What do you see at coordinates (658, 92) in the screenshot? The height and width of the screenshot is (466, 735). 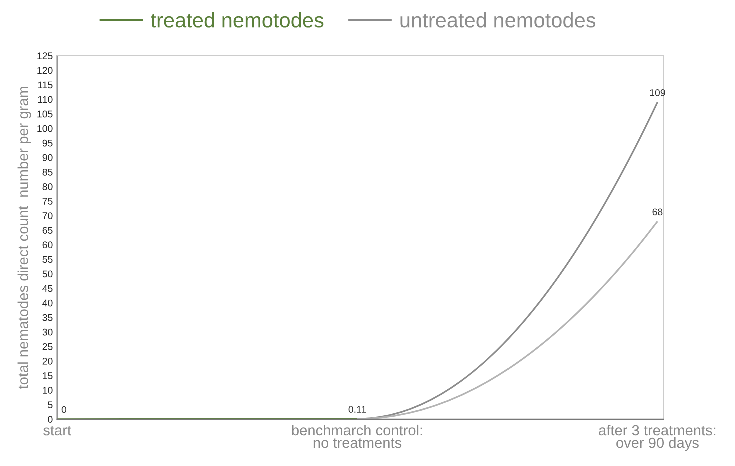 I see `data-label: 109` at bounding box center [658, 92].